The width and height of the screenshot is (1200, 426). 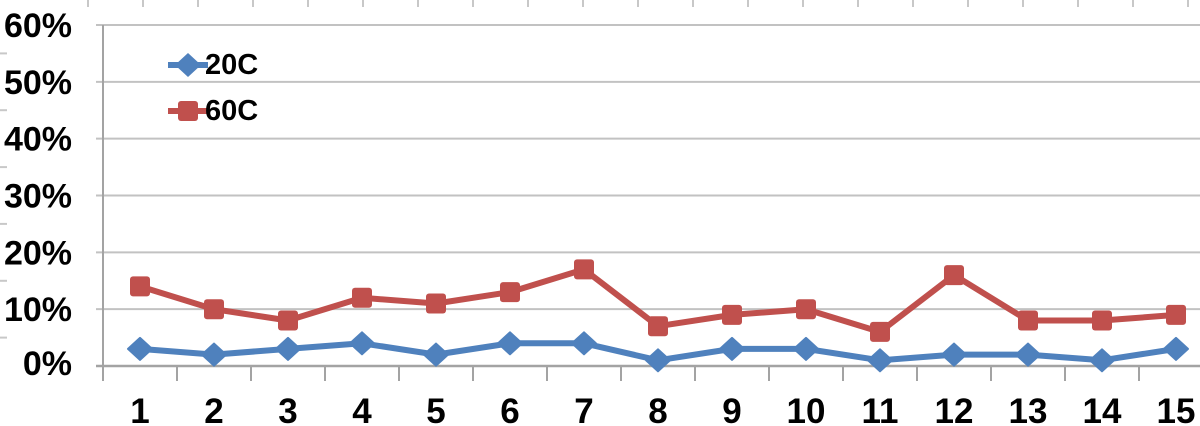 What do you see at coordinates (731, 409) in the screenshot?
I see `x-axis-label-9: 9` at bounding box center [731, 409].